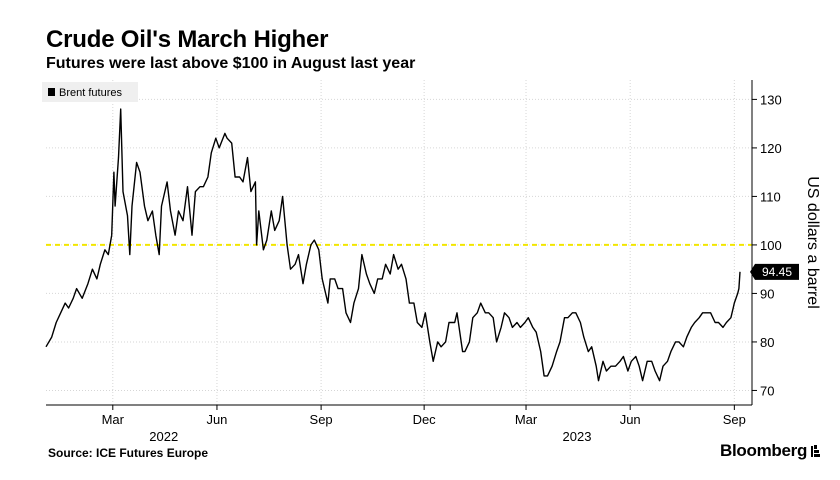  I want to click on y-axis-label: US dollars a barrel, so click(812, 242).